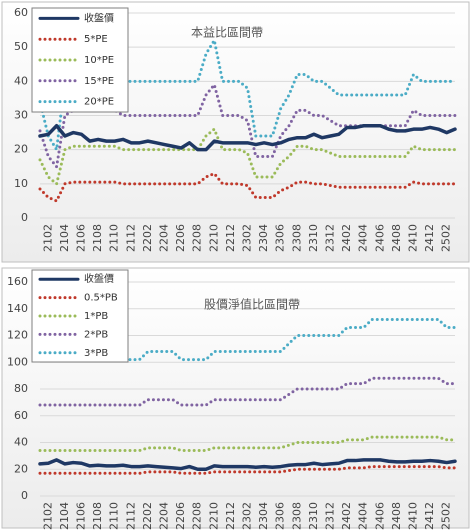  What do you see at coordinates (96, 353) in the screenshot?
I see `legend-label: 3*PB` at bounding box center [96, 353].